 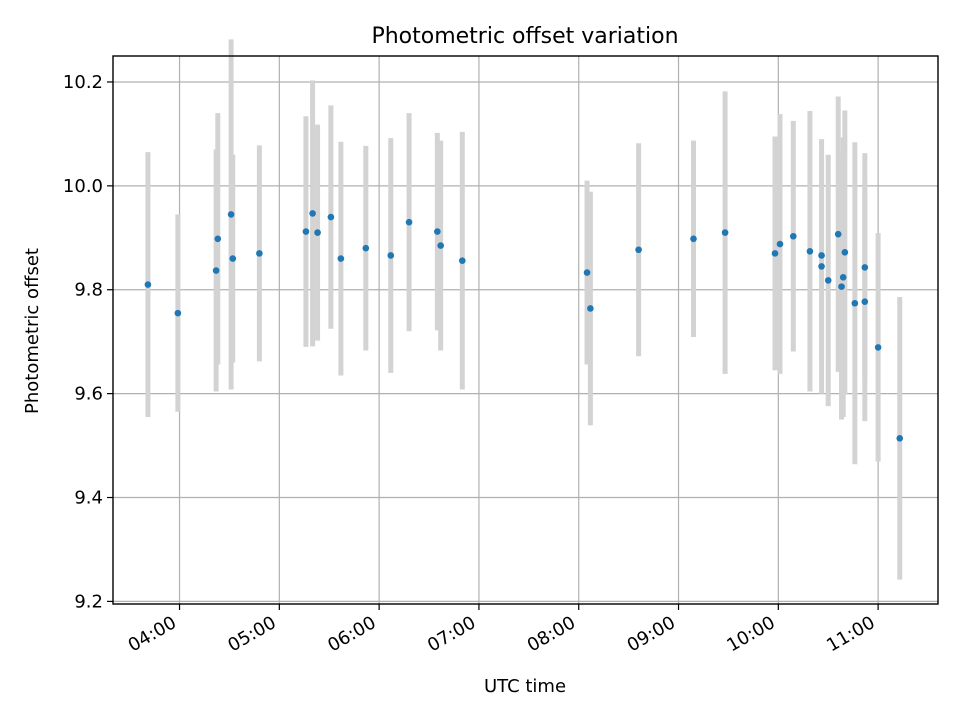 What do you see at coordinates (88, 290) in the screenshot?
I see `y-tick-label: 9.8` at bounding box center [88, 290].